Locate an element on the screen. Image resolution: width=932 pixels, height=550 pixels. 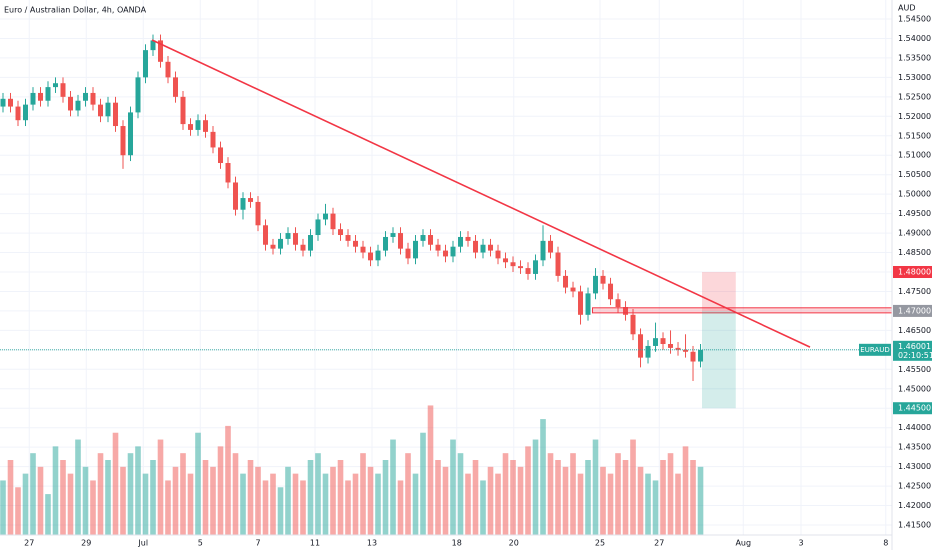
y-tick-label: 1.43500 is located at coordinates (914, 447).